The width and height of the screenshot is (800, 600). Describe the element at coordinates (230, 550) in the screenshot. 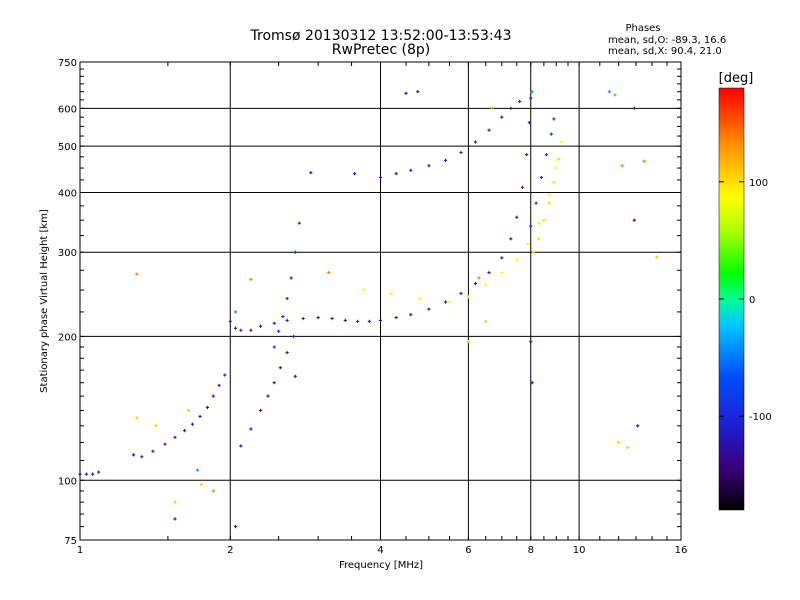

I see `x-tick-label: 2` at that location.